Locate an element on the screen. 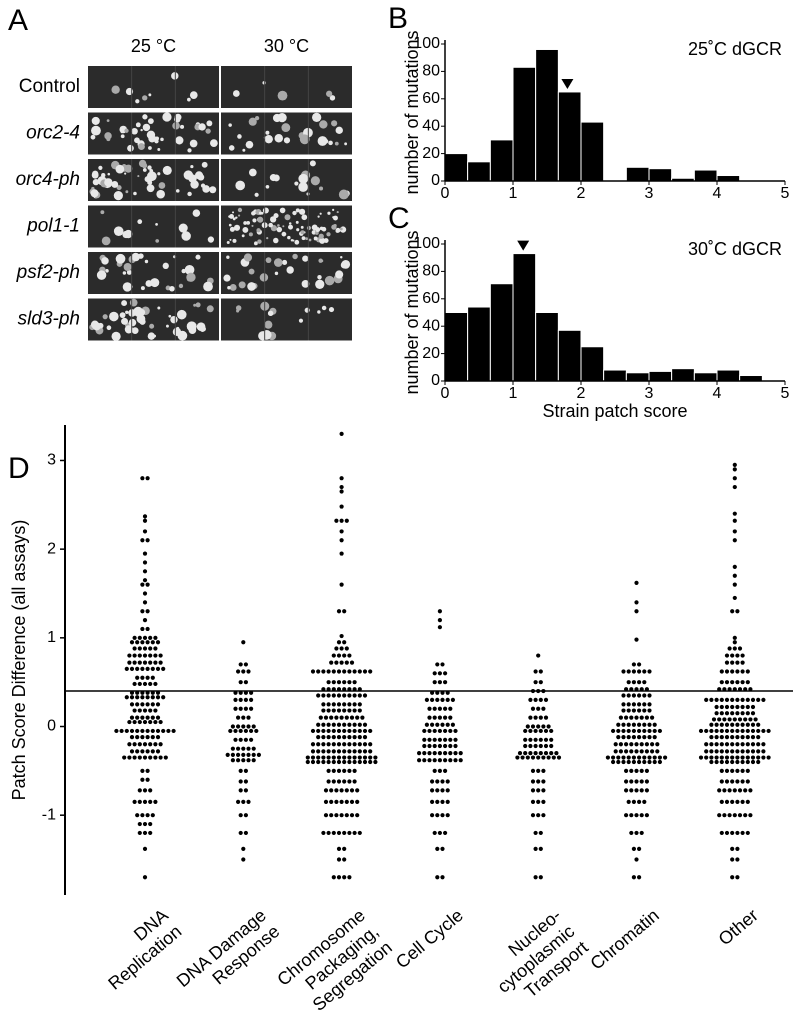 The height and width of the screenshot is (1030, 796). row-label: pol1-1 is located at coordinates (53, 226).